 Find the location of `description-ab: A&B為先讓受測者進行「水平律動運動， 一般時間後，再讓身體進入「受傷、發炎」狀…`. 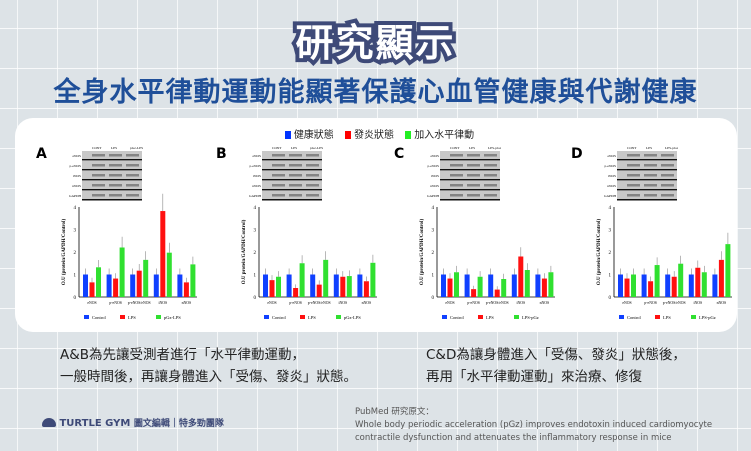

description-ab: A&B為先讓受測者進行「水平律動運動， 一般時間後，再讓身體進入「受傷、發炎」狀… is located at coordinates (208, 366).